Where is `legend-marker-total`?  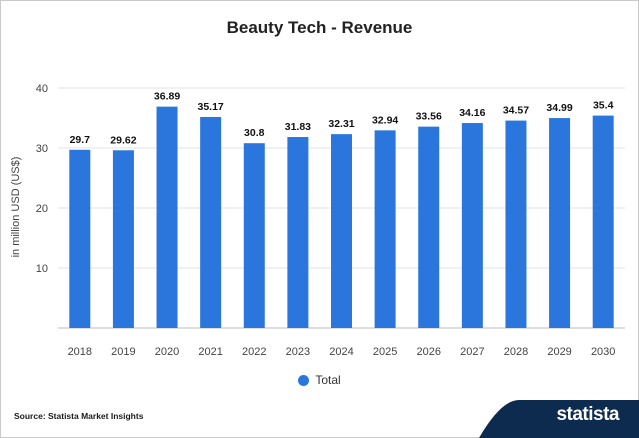 legend-marker-total is located at coordinates (304, 380).